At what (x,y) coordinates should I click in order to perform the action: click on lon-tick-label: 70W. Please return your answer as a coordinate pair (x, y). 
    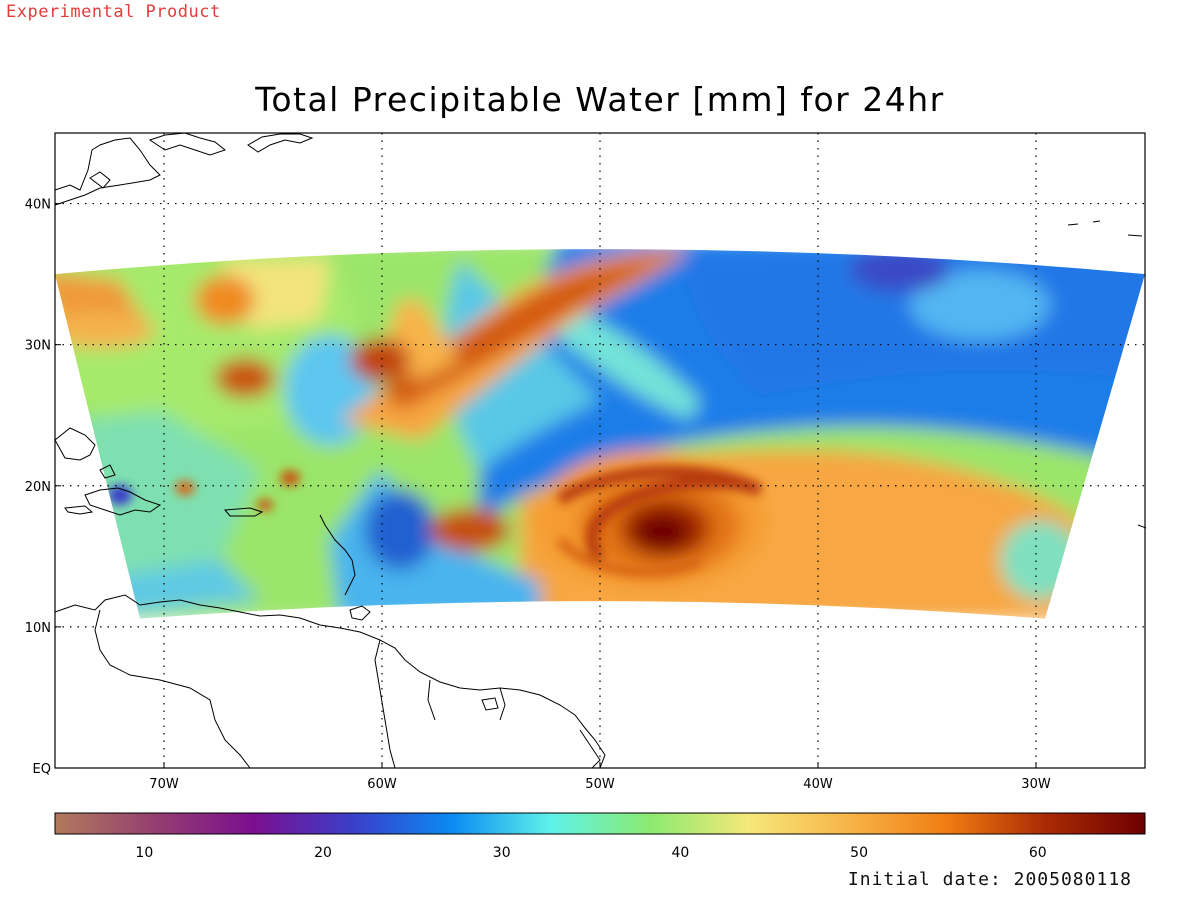
    Looking at the image, I should click on (164, 784).